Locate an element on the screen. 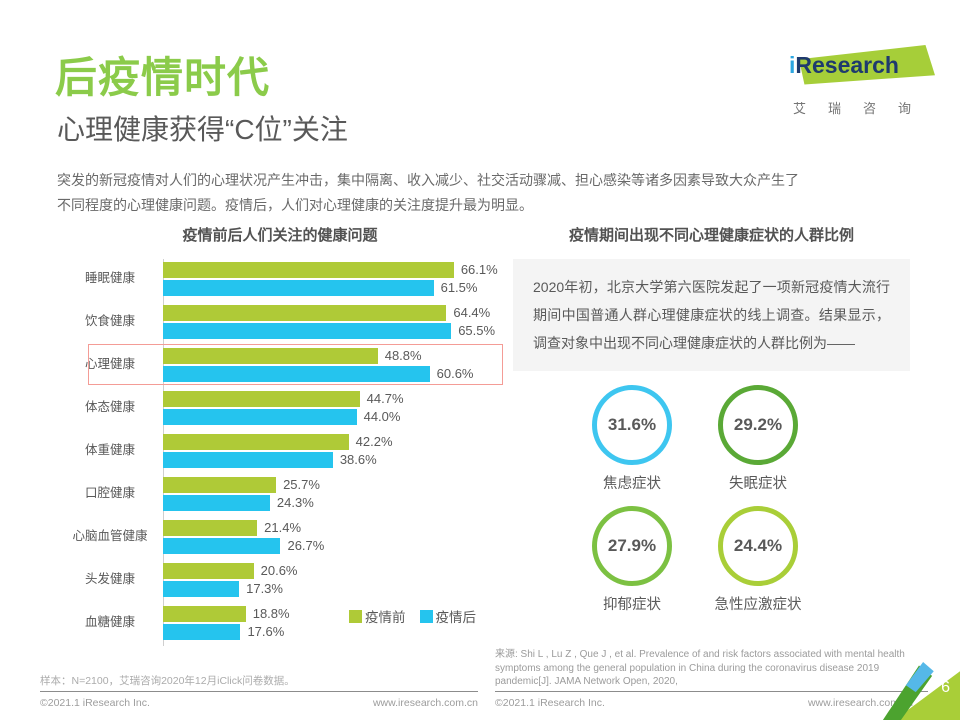 Image resolution: width=960 pixels, height=720 pixels. kpi-circle-icon: 24.4% is located at coordinates (758, 546).